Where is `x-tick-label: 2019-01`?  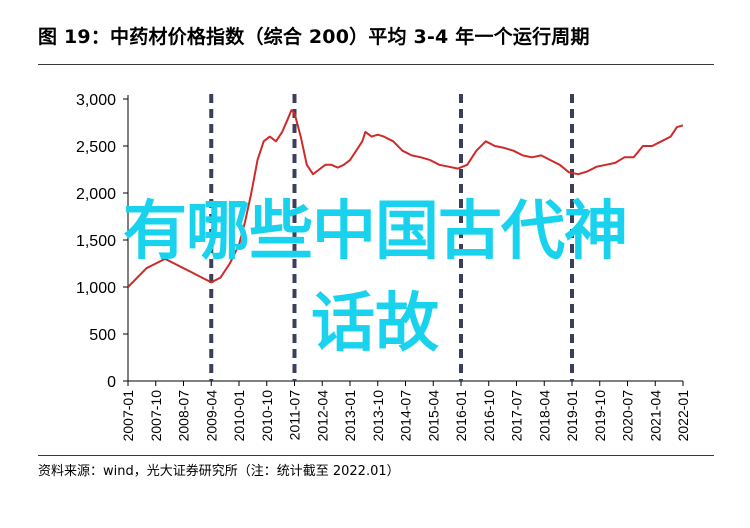 x-tick-label: 2019-01 is located at coordinates (572, 416).